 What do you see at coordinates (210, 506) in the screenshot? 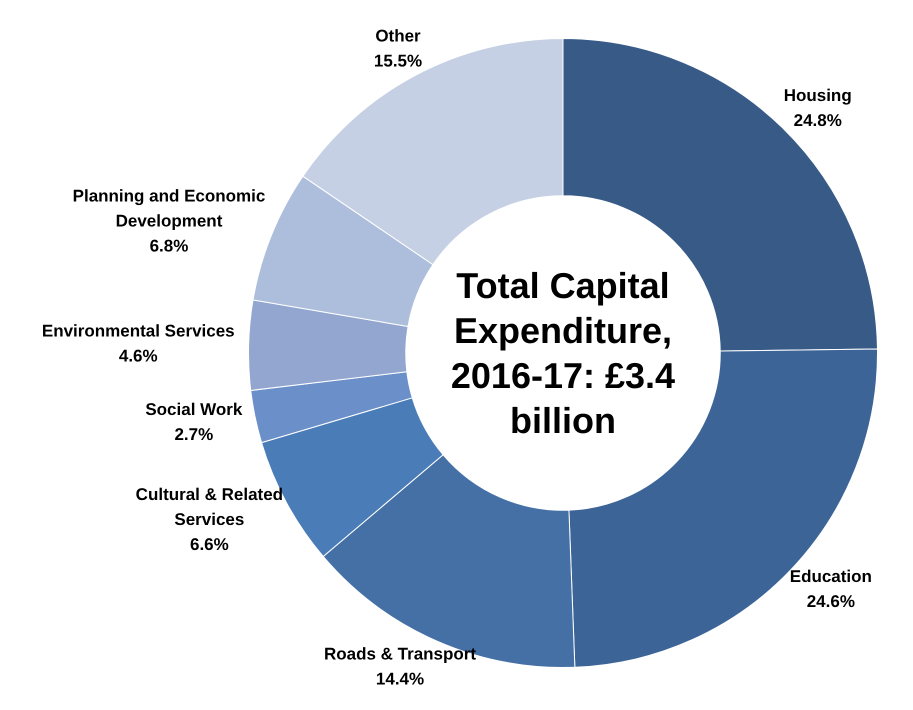
I see `slice-label: Cultural & Related Services` at bounding box center [210, 506].